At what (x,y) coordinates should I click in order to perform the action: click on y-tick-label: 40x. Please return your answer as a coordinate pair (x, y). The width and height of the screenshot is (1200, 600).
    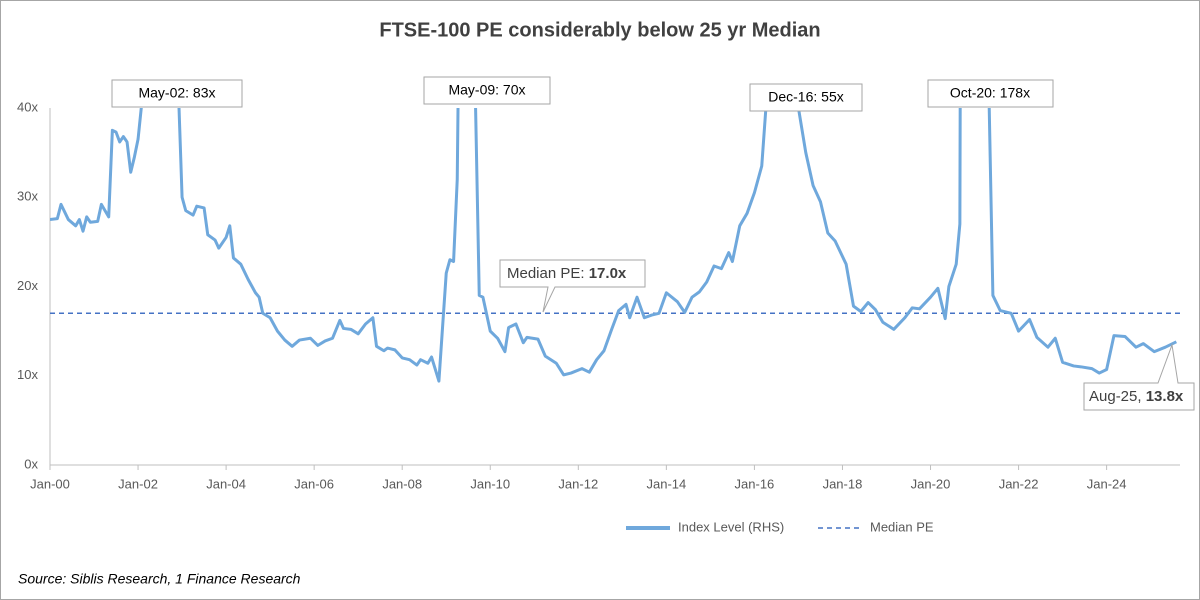
    Looking at the image, I should click on (27, 106).